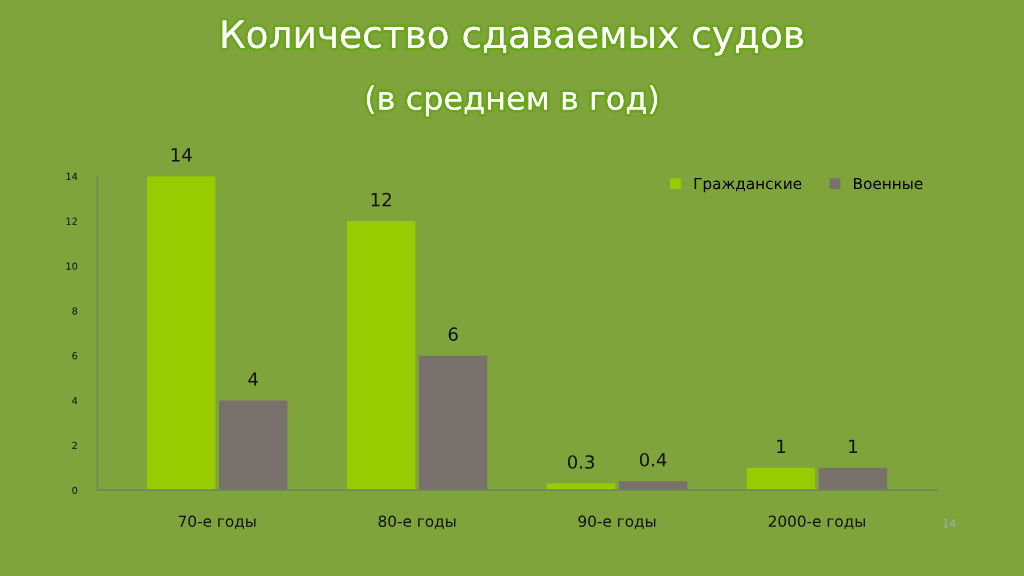 Image resolution: width=1024 pixels, height=576 pixels. I want to click on legend-label: Военные, so click(888, 183).